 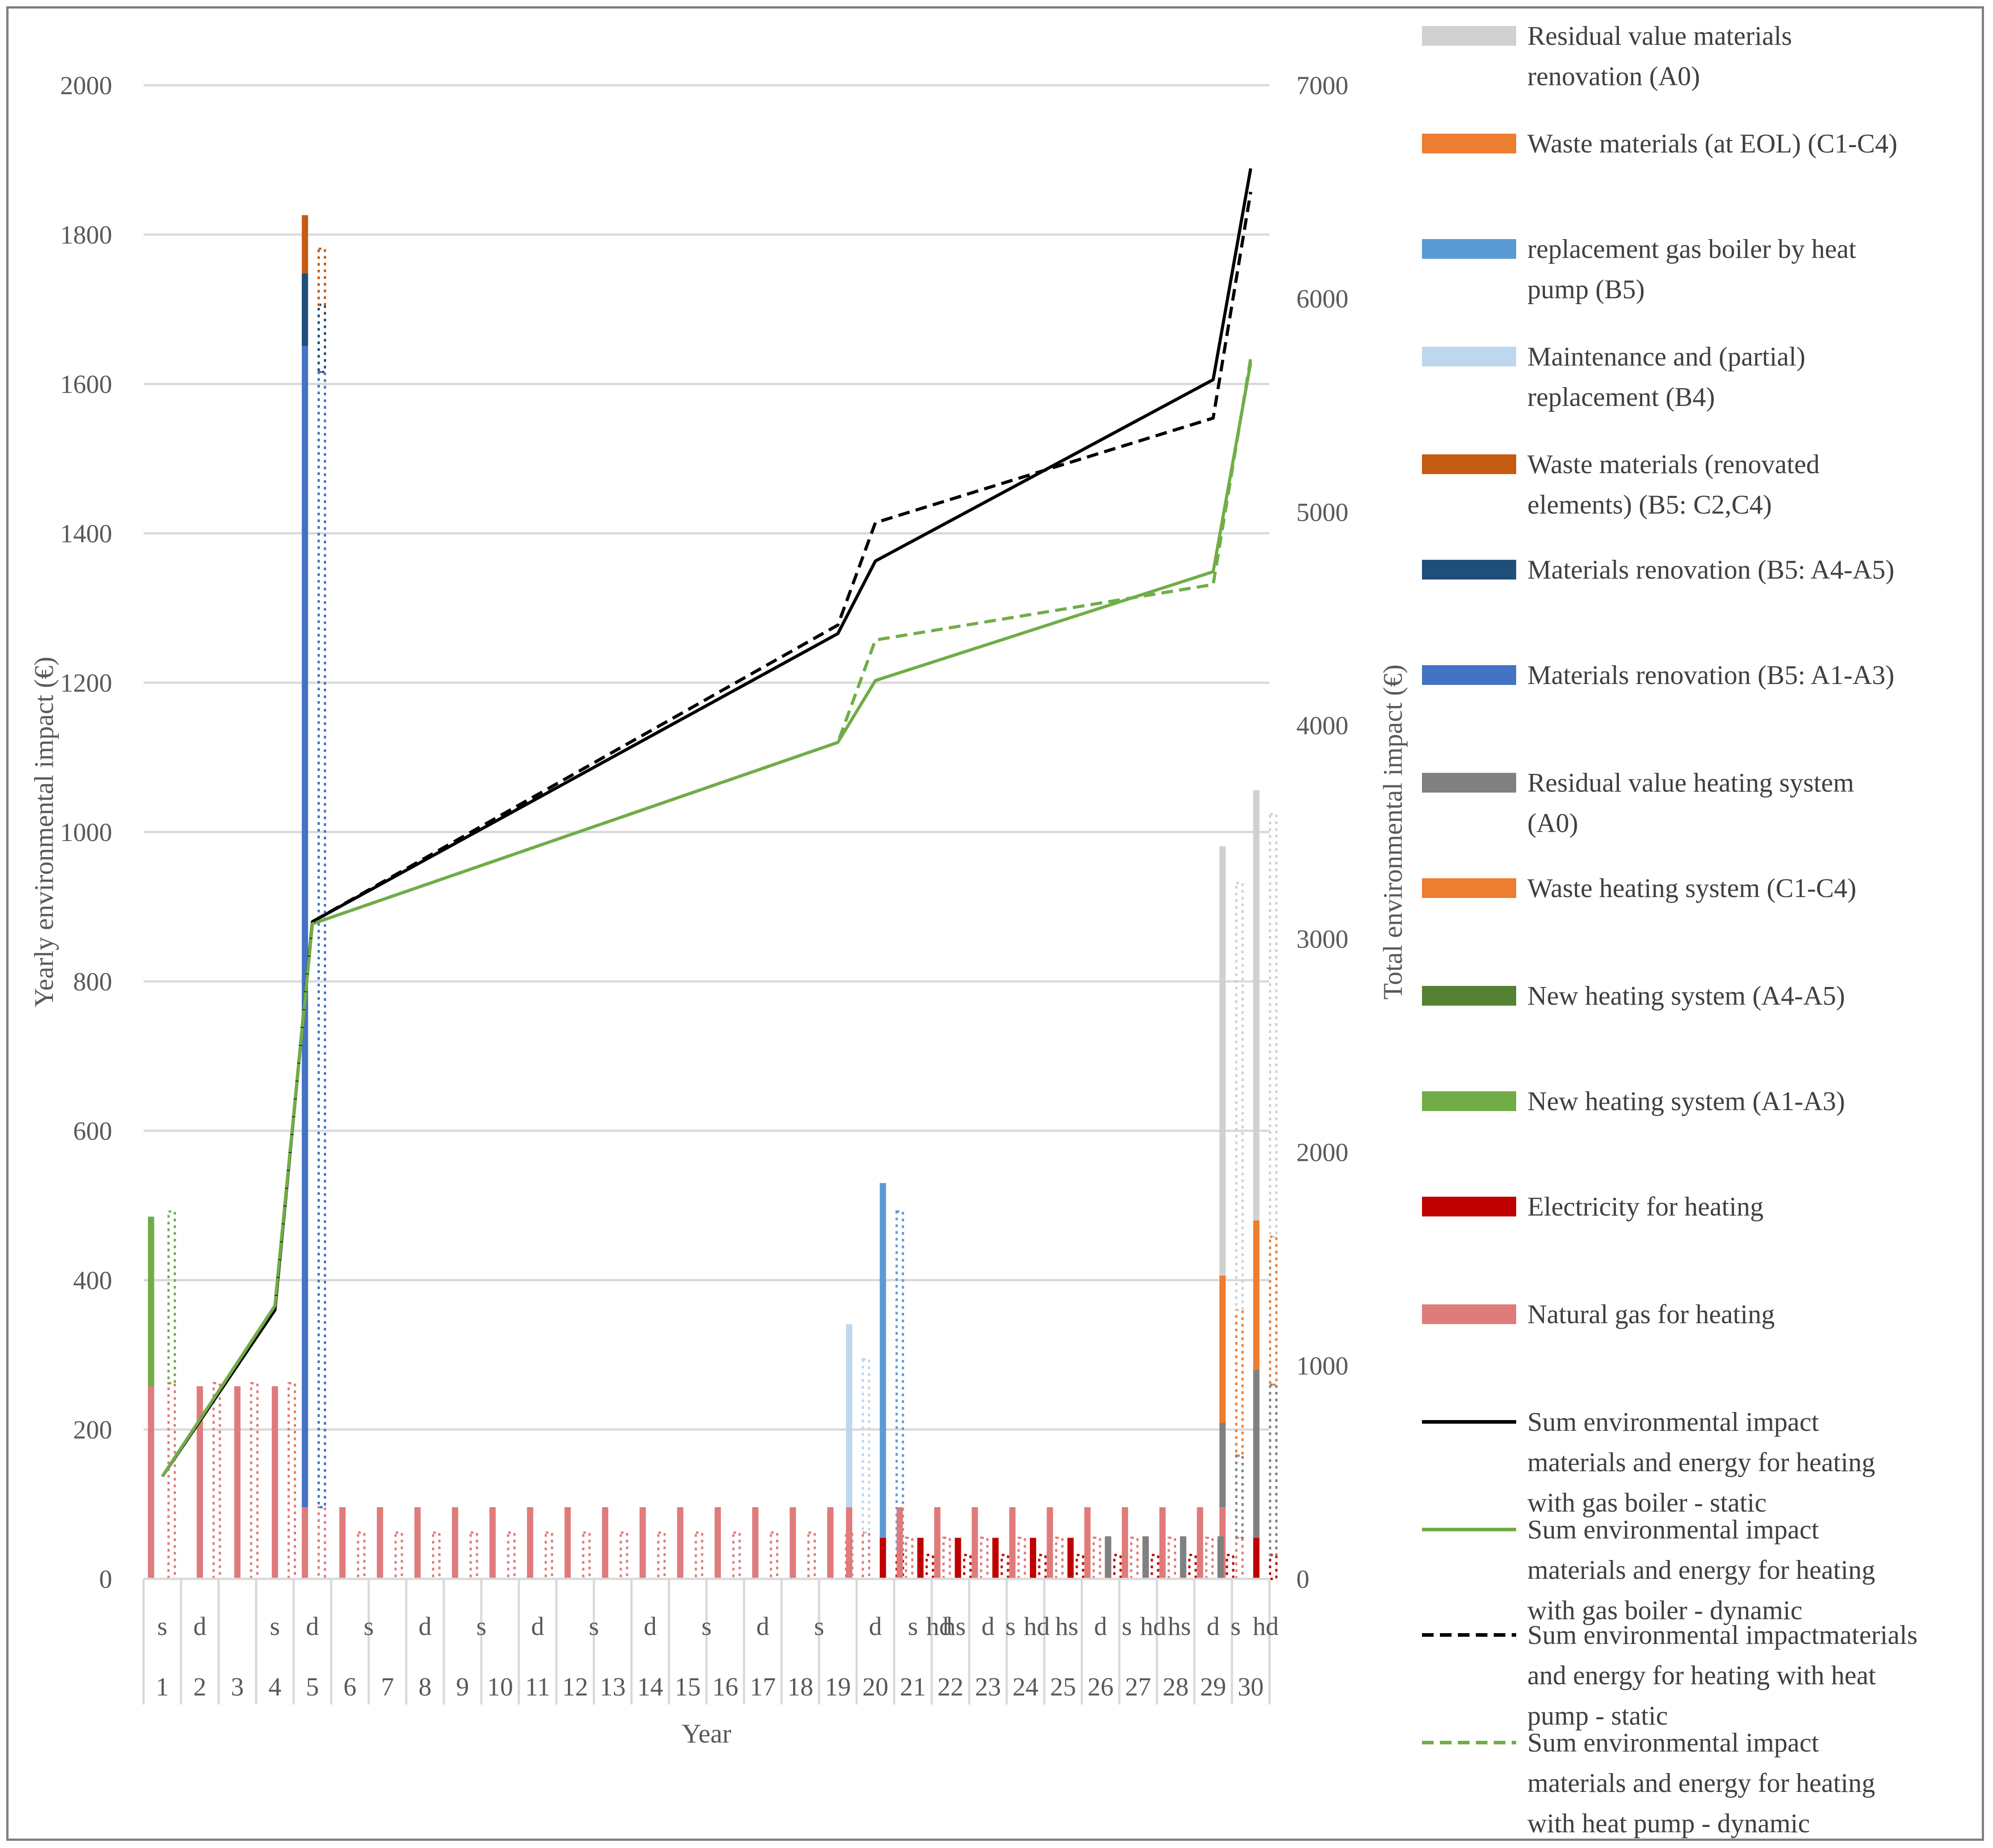 I want to click on legend-label: Residual value materials renovation (A0), so click(x=1659, y=56).